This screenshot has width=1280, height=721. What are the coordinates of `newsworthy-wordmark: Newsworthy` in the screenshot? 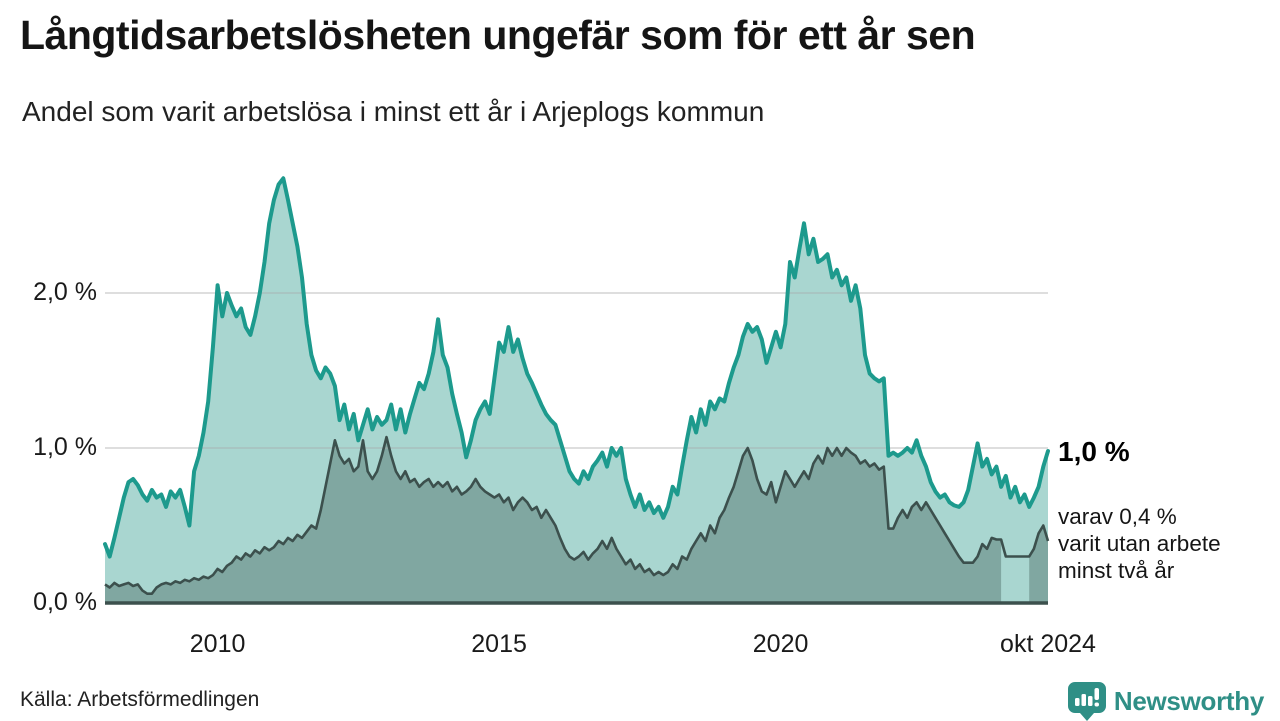 It's located at (1188, 700).